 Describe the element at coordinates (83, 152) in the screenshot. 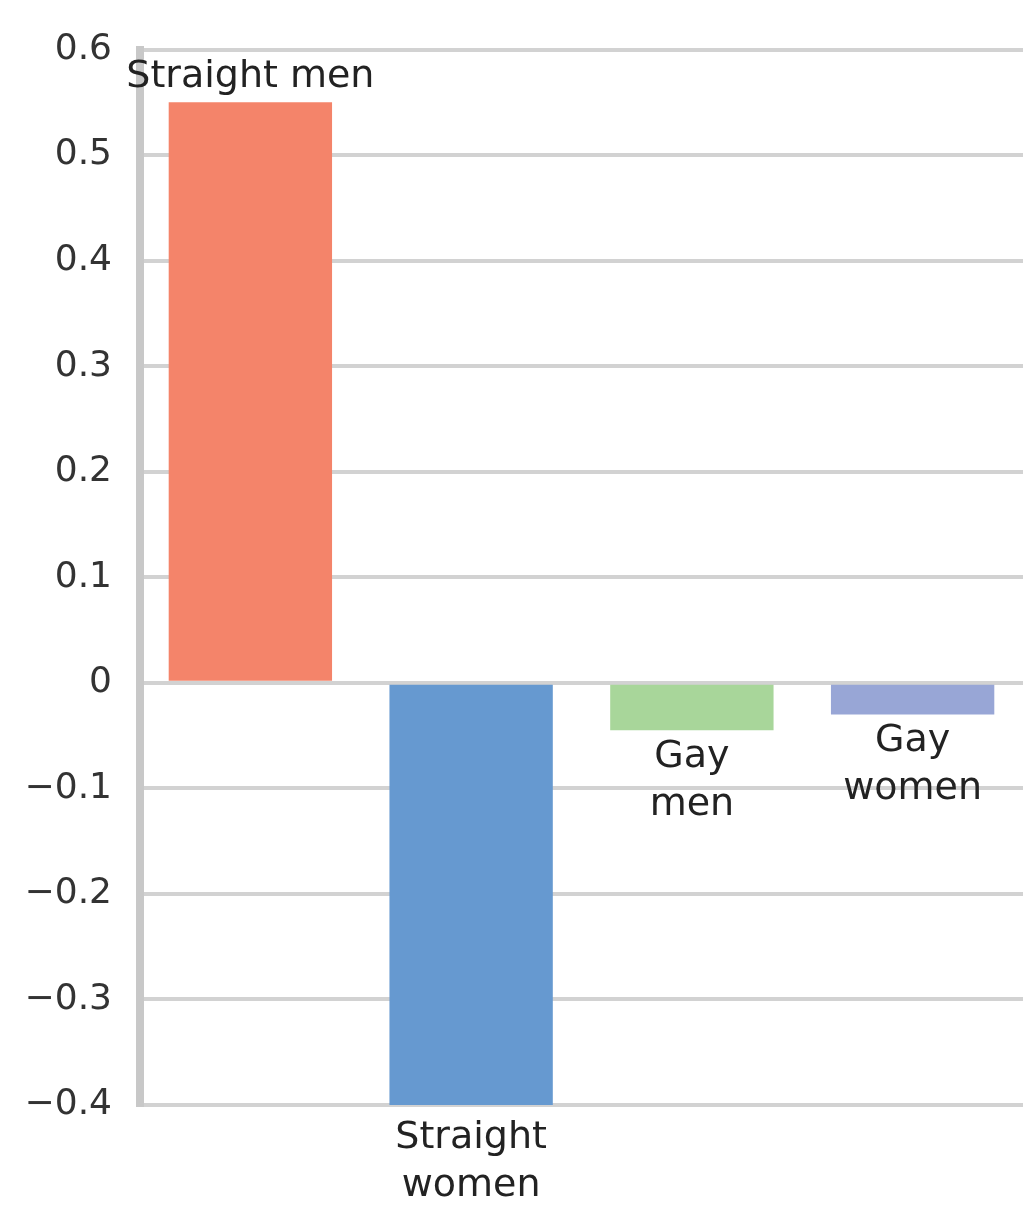

I see `y-tick-label: 0.5` at that location.